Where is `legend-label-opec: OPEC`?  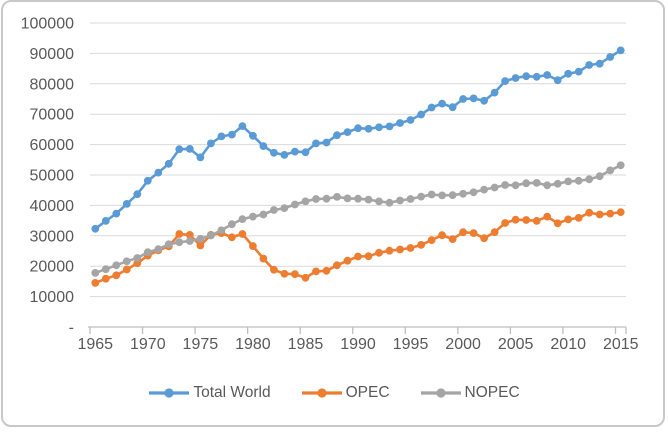
legend-label-opec: OPEC is located at coordinates (367, 392).